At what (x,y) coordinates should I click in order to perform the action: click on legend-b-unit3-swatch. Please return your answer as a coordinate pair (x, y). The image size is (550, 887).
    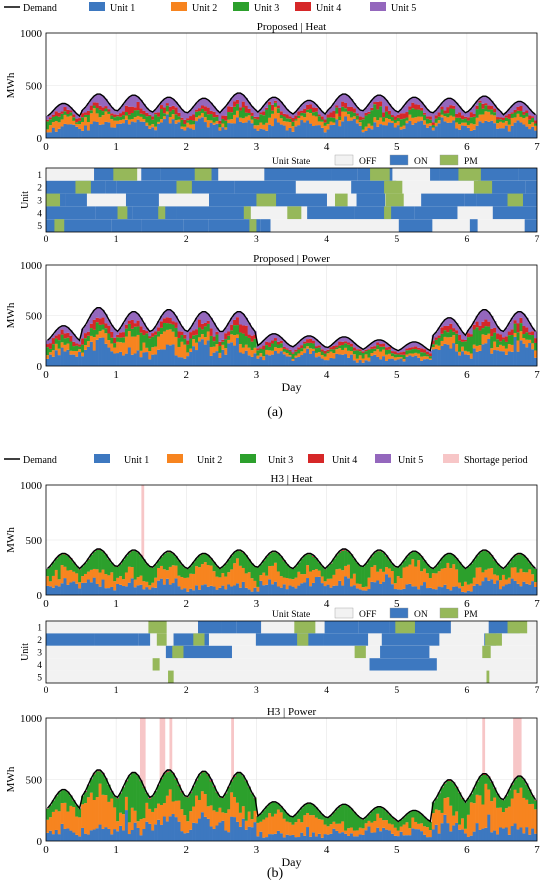
    Looking at the image, I should click on (248, 458).